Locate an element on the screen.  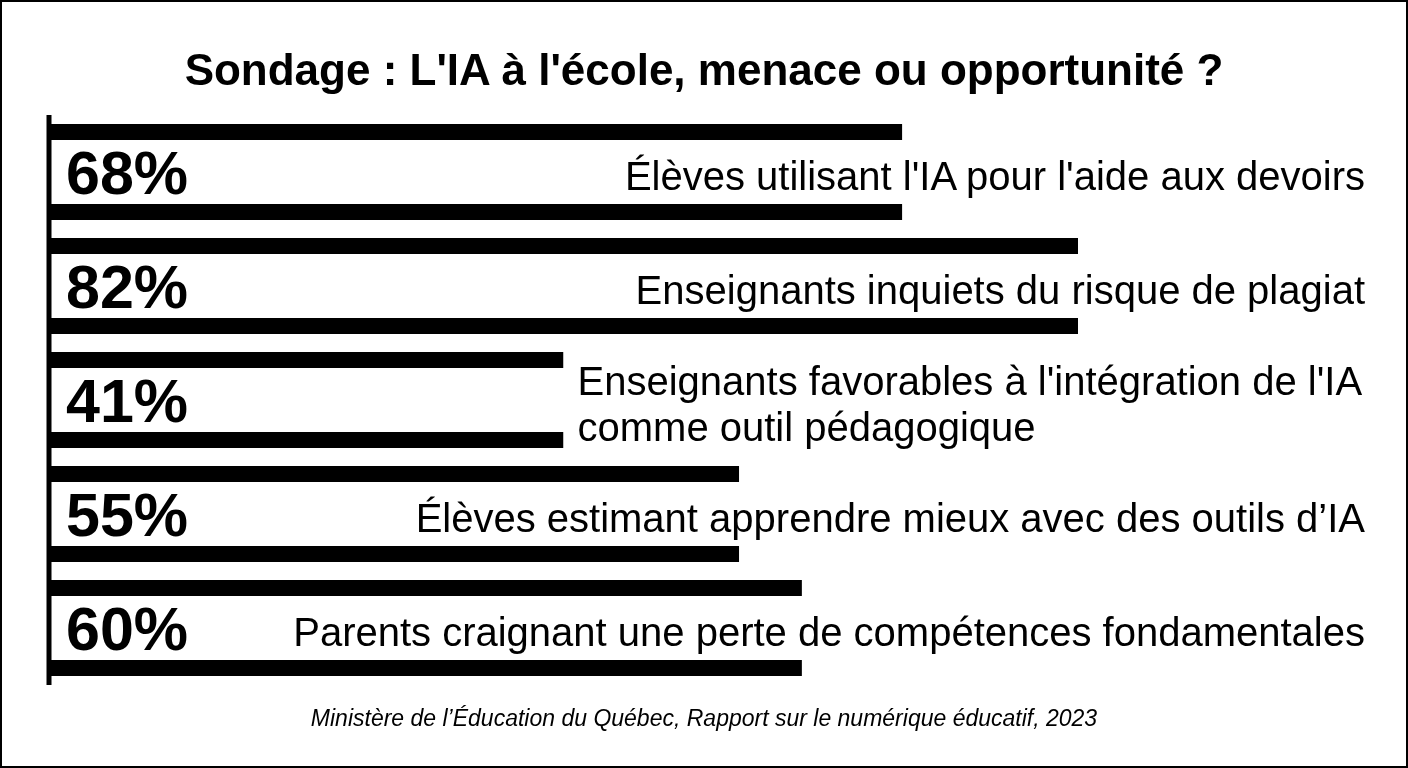
y-tick-label: Parents craignant une perte de compétences fondamentales is located at coordinates (829, 631).